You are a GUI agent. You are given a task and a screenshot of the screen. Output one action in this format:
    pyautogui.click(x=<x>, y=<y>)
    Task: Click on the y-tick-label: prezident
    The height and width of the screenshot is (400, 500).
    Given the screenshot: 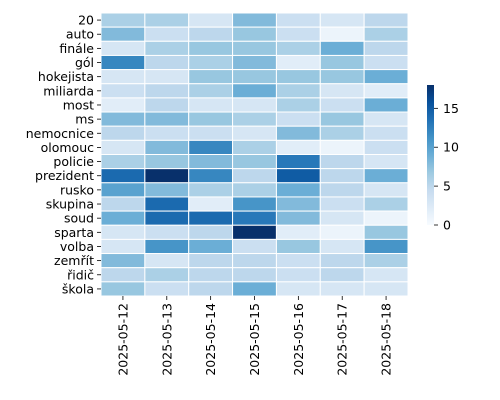 What is the action you would take?
    pyautogui.click(x=64, y=175)
    